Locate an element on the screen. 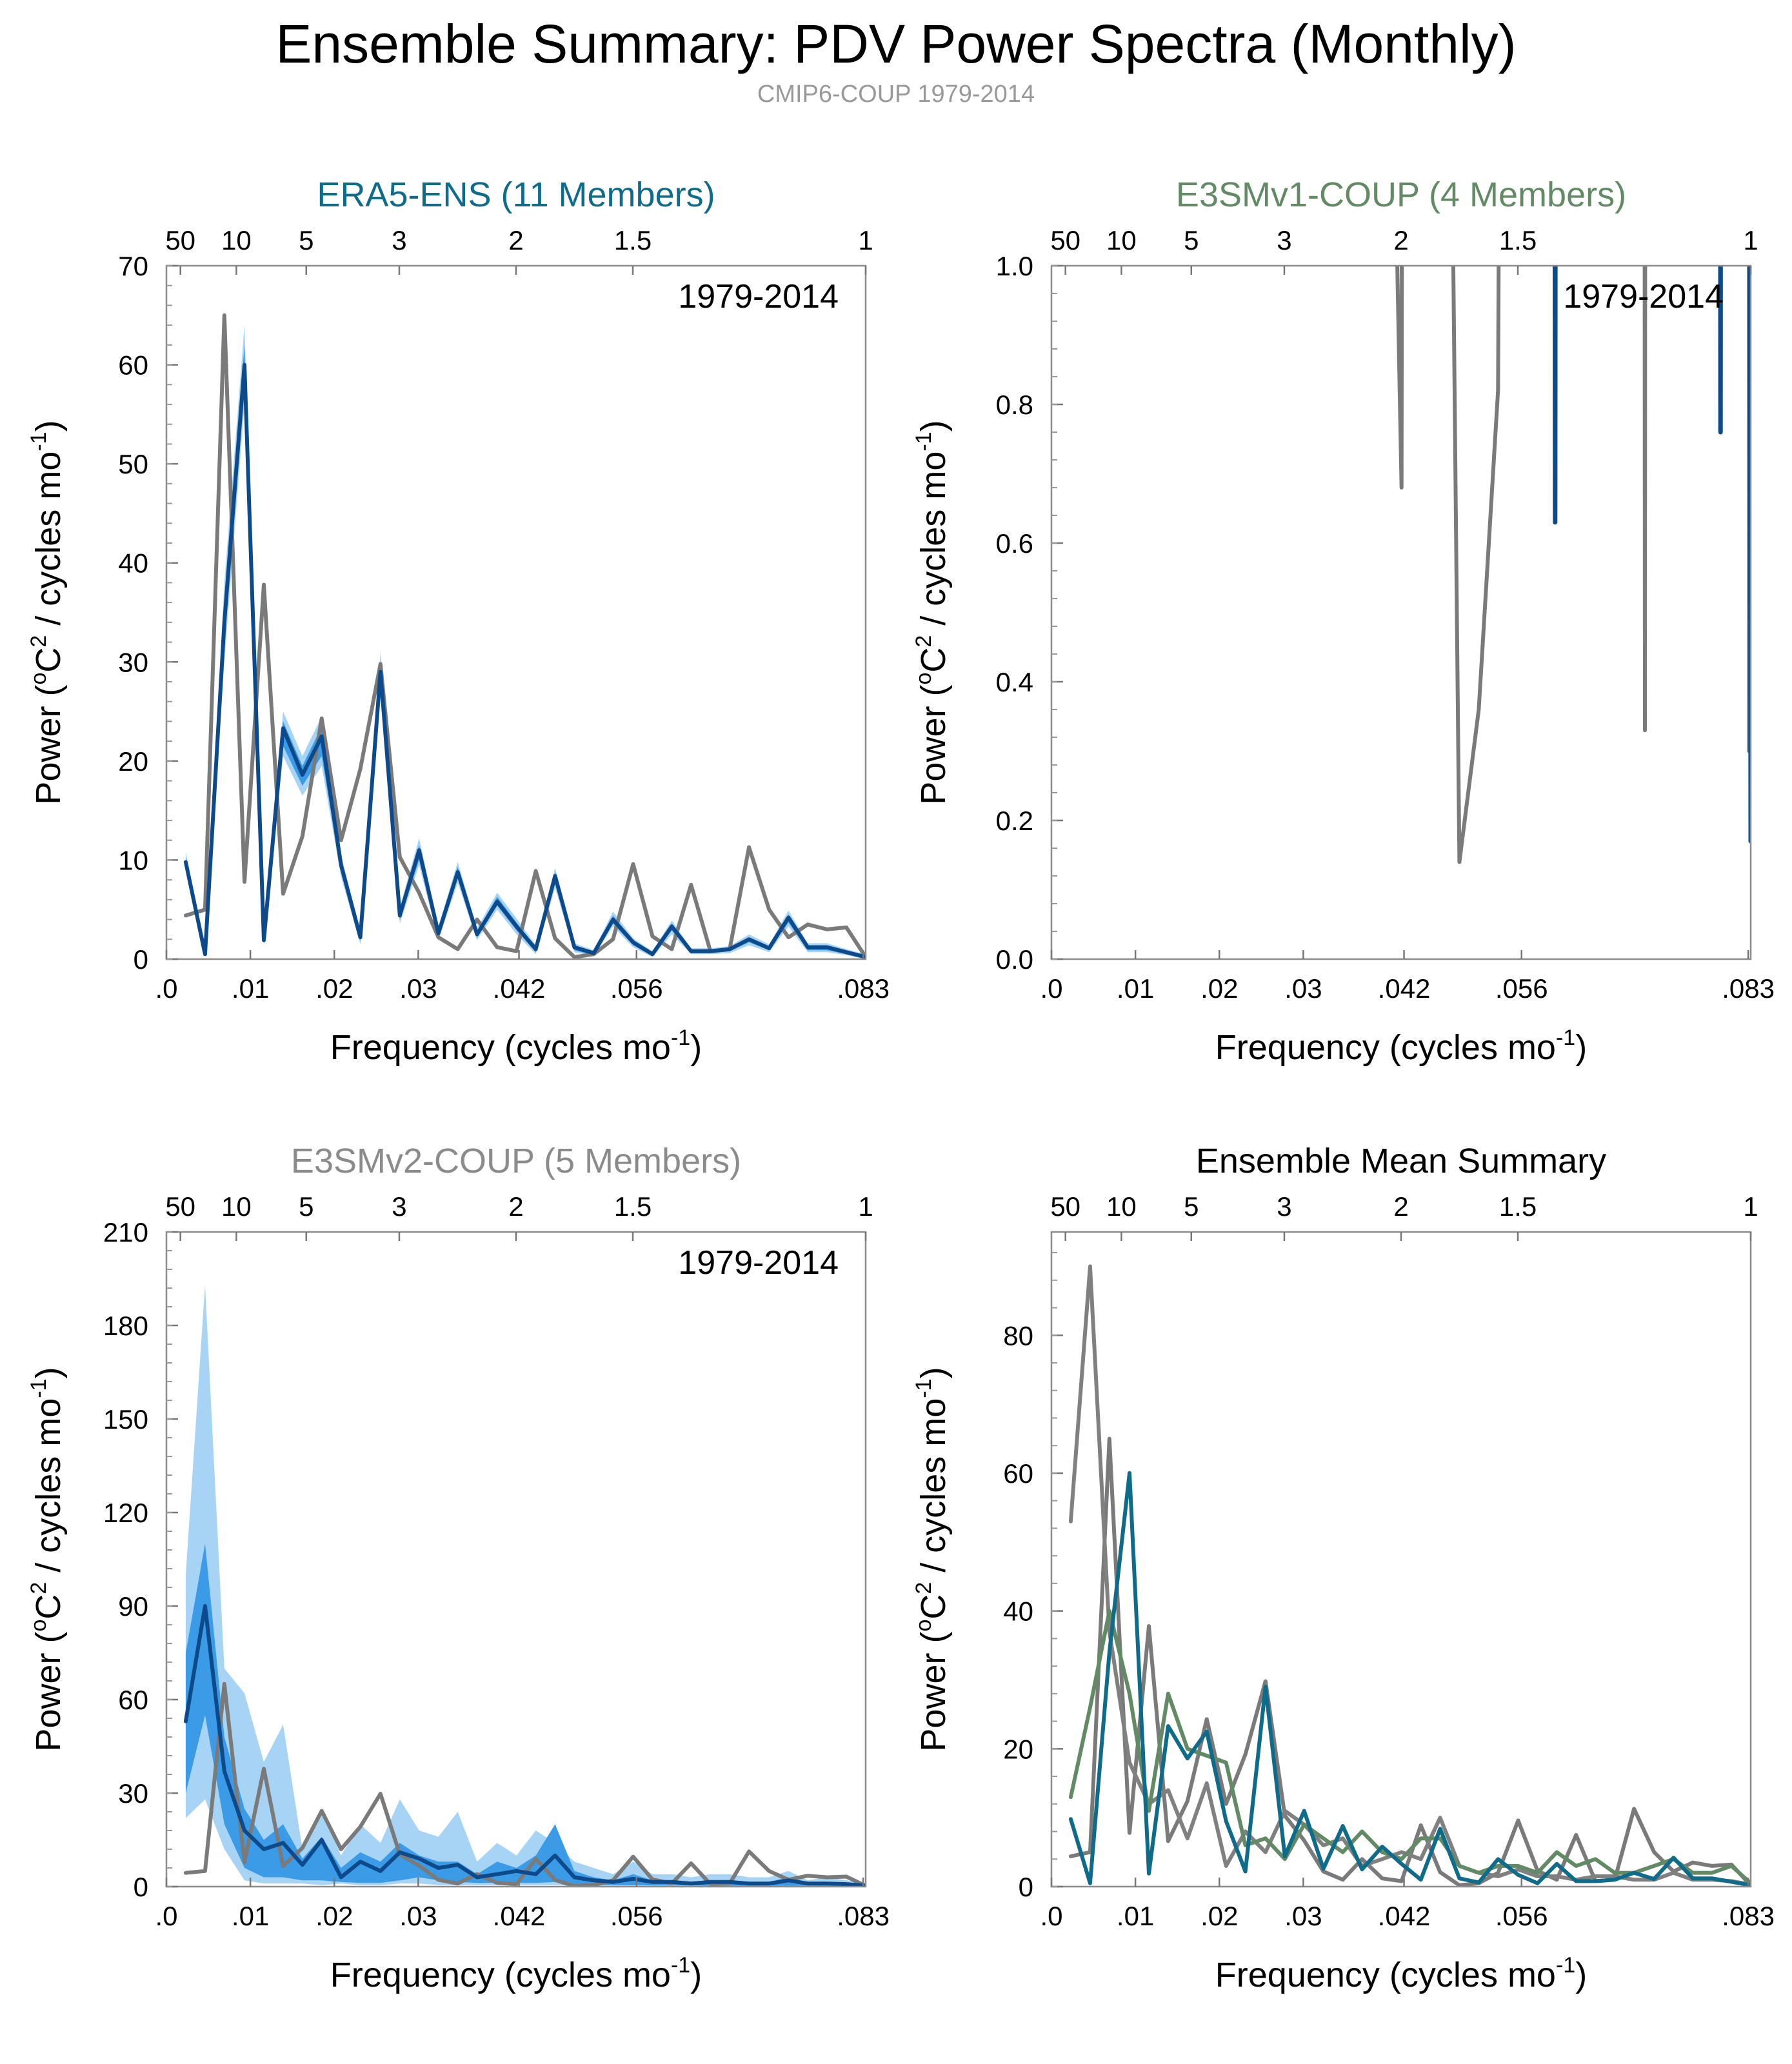  y-tick-label: 0.4 is located at coordinates (1014, 682).